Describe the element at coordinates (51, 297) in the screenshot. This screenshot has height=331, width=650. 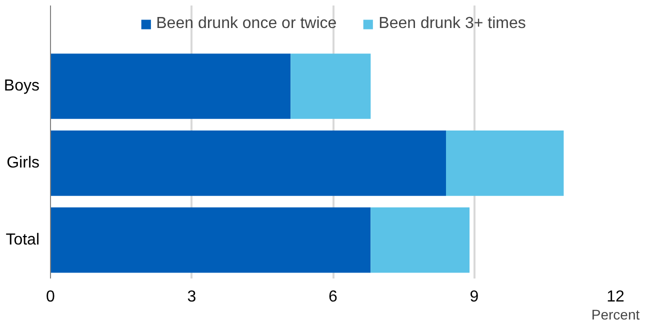
I see `x-tick-label: 0` at that location.